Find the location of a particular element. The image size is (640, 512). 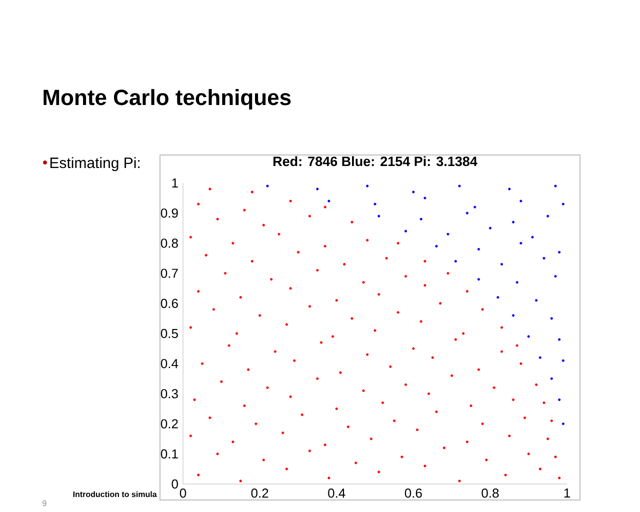

x-tick-label: 1 is located at coordinates (567, 493).